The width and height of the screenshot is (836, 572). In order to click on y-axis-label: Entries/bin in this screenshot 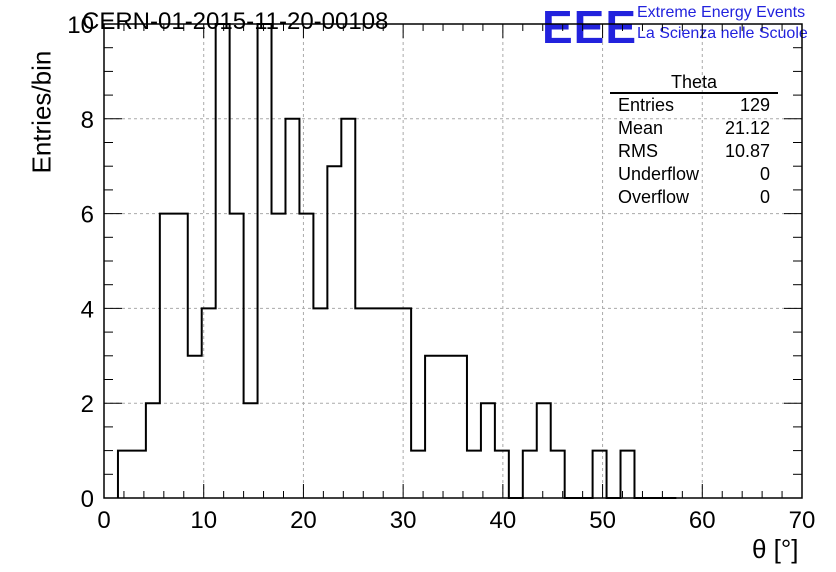, I will do `click(41, 112)`.